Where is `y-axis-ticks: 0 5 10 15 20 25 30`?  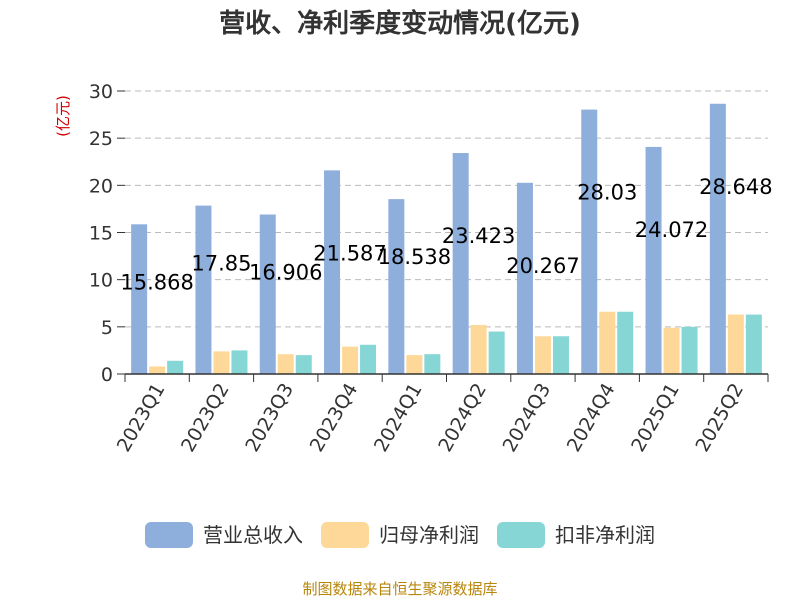
y-axis-ticks: 0 5 10 15 20 25 30 is located at coordinates (107, 233).